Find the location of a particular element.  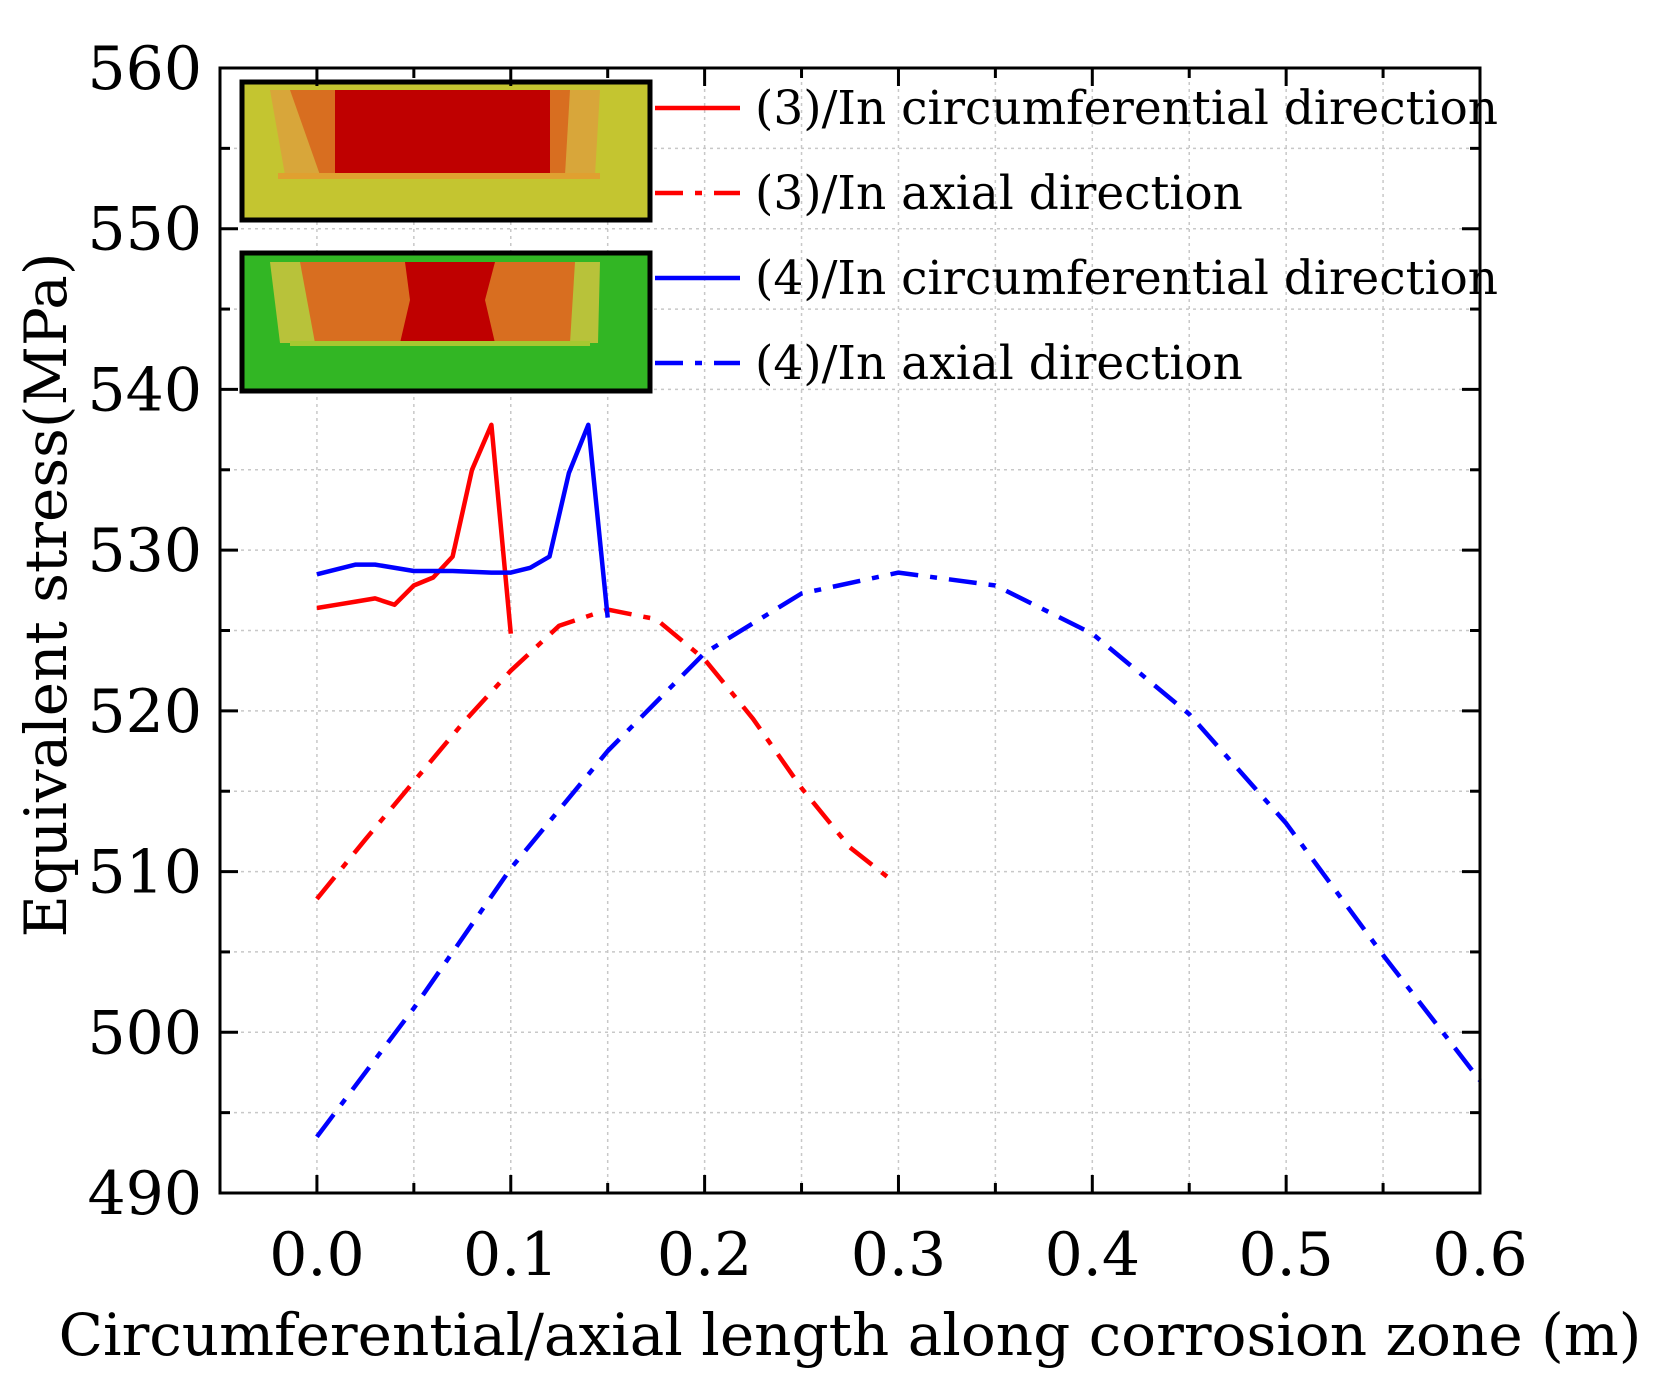

y-tick-label: 560 is located at coordinates (144, 69).